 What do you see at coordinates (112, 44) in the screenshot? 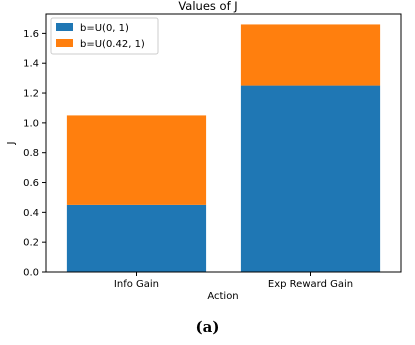
I see `legend-label-series-2: b=U(0.42, 1)` at bounding box center [112, 44].